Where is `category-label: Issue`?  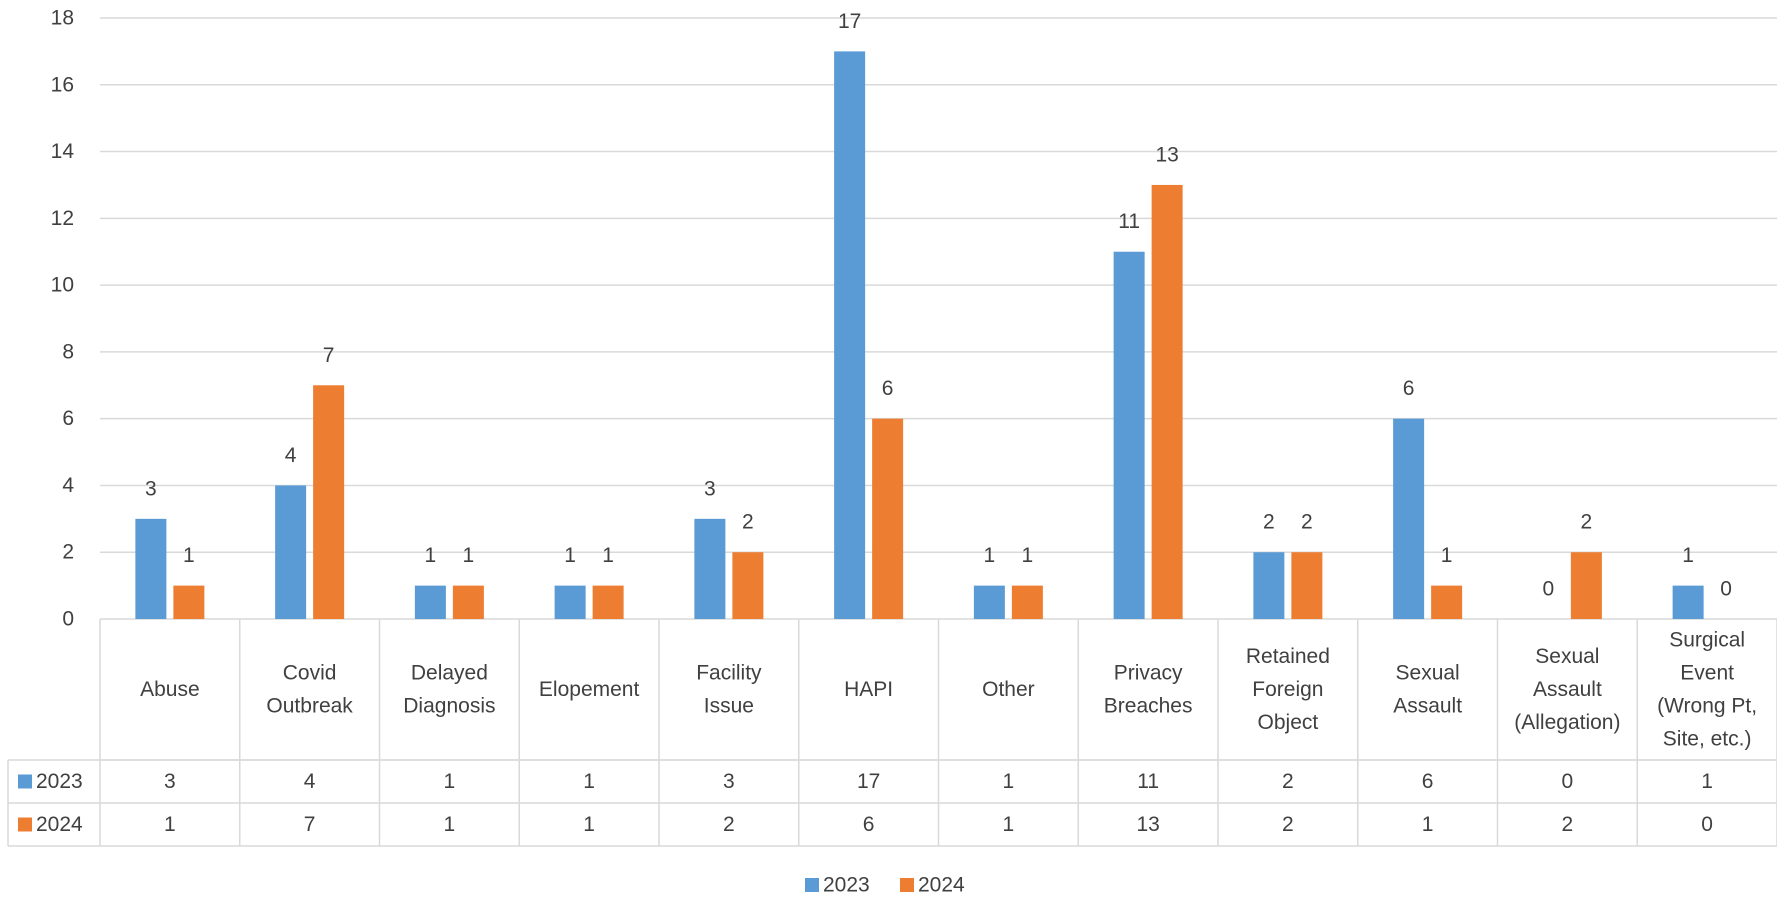
category-label: Issue is located at coordinates (729, 706).